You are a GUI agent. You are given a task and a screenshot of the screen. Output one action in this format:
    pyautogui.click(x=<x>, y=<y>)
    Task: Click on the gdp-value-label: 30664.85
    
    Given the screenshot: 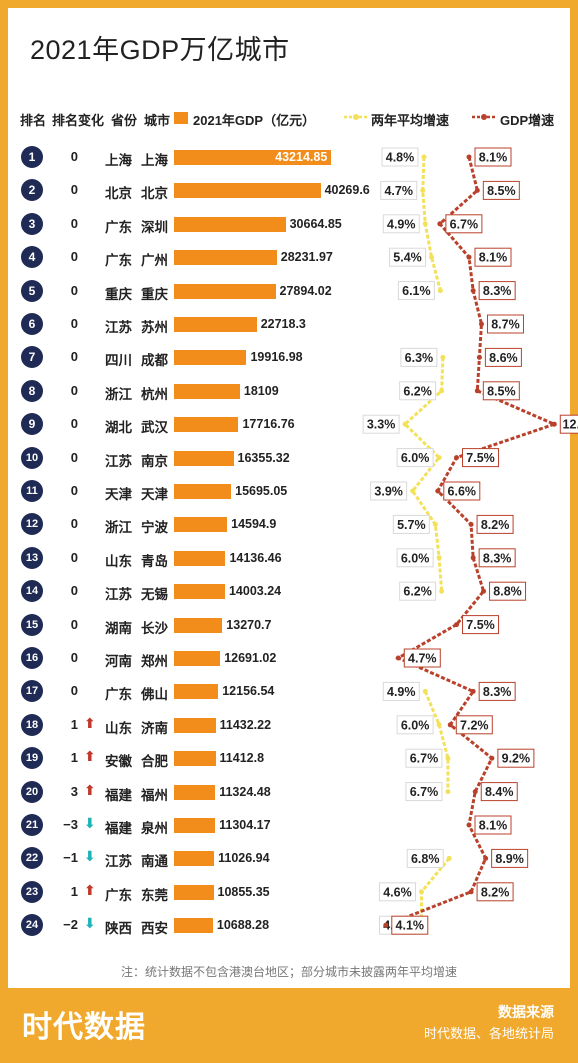 What is the action you would take?
    pyautogui.click(x=315, y=223)
    